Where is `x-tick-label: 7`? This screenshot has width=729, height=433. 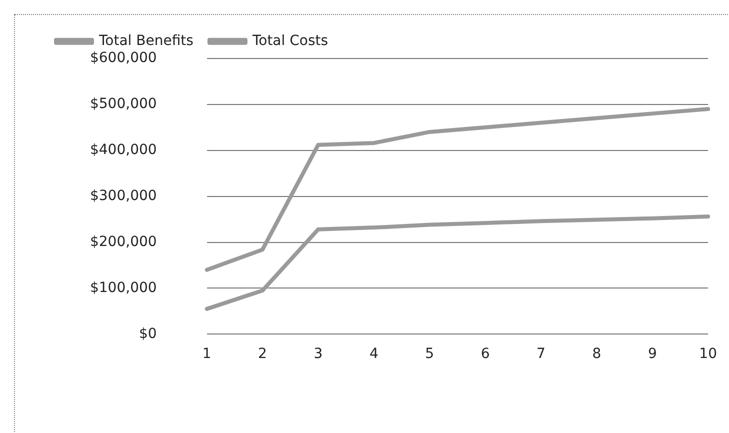
x-tick-label: 7 is located at coordinates (541, 354).